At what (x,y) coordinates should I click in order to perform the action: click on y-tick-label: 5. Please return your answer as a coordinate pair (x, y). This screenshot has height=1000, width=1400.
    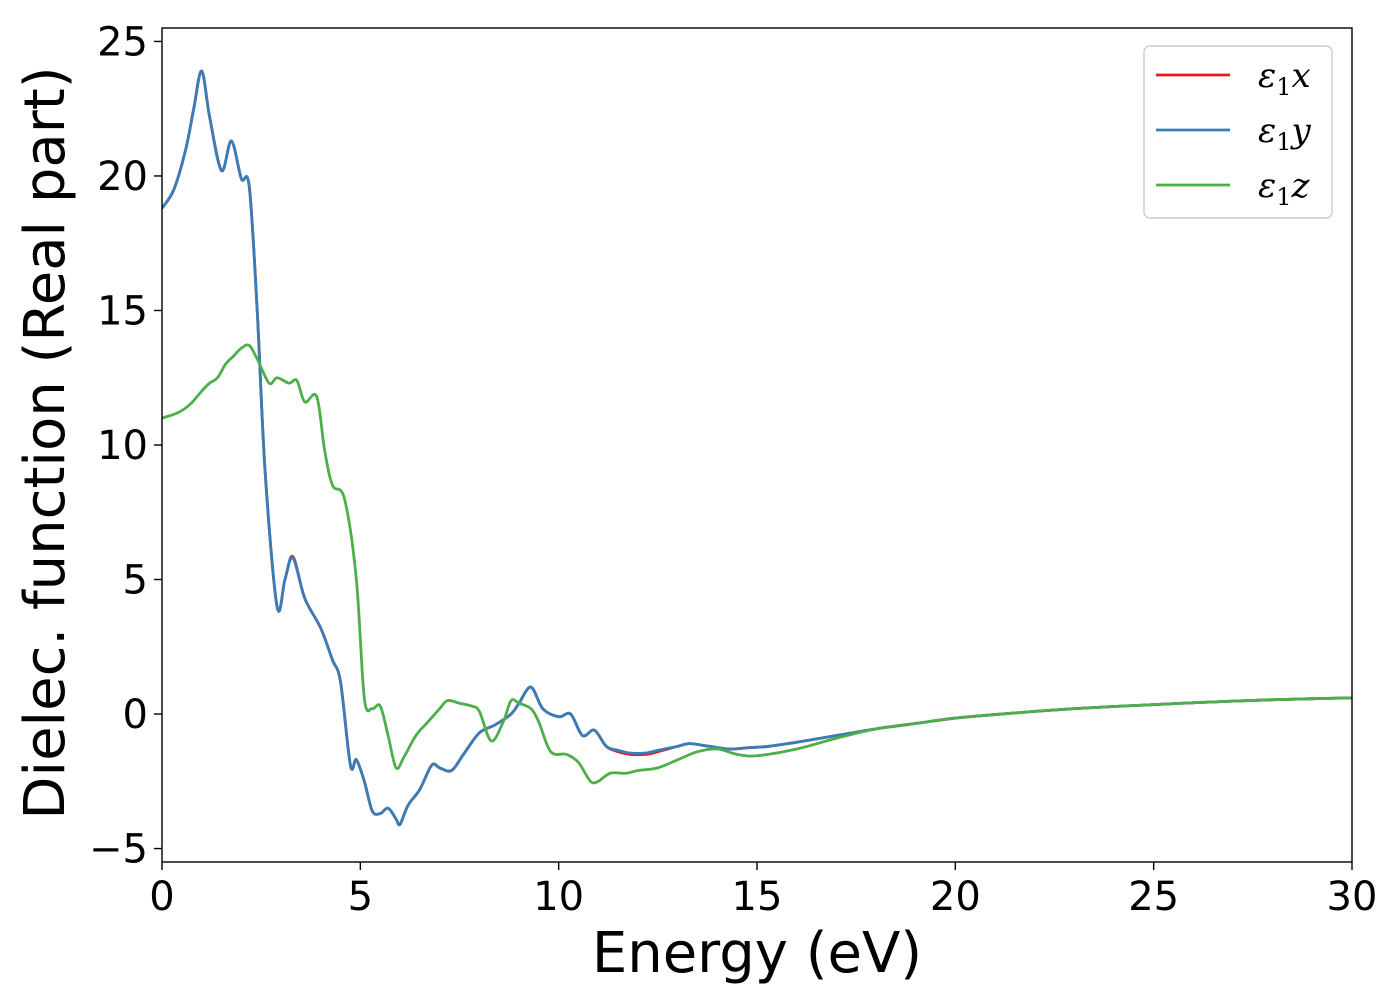
    Looking at the image, I should click on (135, 581).